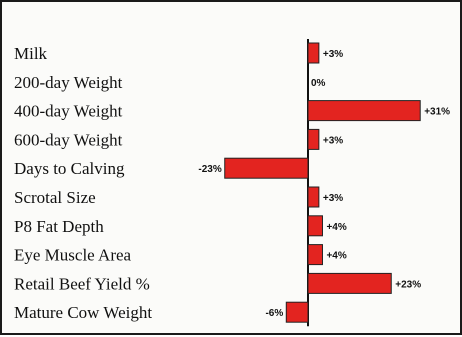 This screenshot has width=462, height=337. What do you see at coordinates (408, 284) in the screenshot?
I see `value-label: +23%` at bounding box center [408, 284].